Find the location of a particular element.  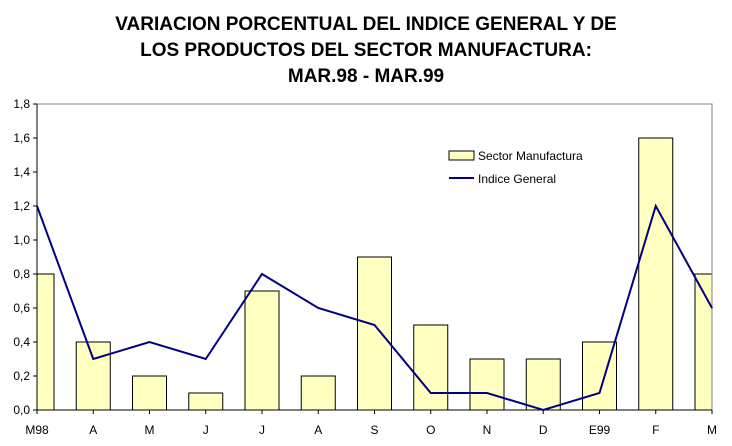

x-tick-label: D is located at coordinates (543, 430).